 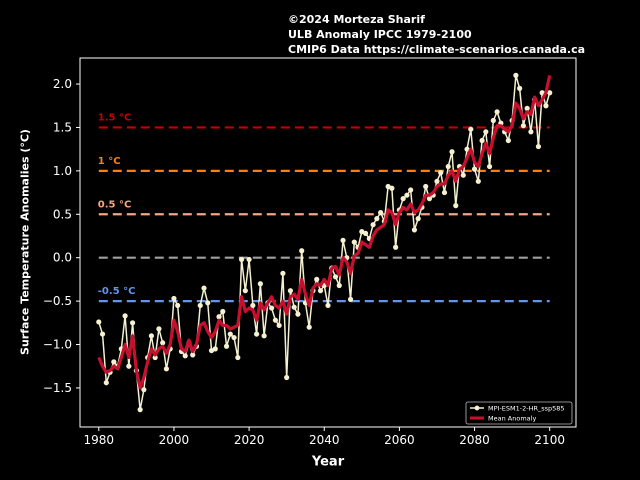 What do you see at coordinates (62, 171) in the screenshot?
I see `y-tick-label: 1.0` at bounding box center [62, 171].